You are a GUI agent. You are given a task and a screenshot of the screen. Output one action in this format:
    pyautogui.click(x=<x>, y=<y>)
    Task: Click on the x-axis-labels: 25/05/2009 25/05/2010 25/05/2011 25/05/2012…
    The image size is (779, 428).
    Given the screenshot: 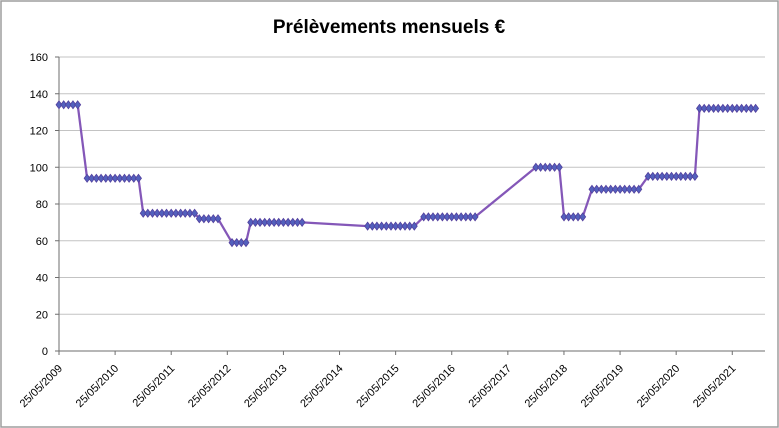 What is the action you would take?
    pyautogui.click(x=378, y=386)
    